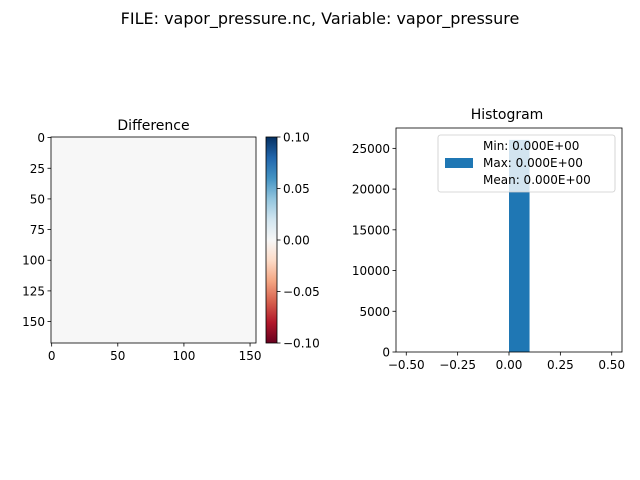 This screenshot has width=640, height=480. Describe the element at coordinates (37, 230) in the screenshot. I see `difference-ytick-label: 75` at that location.